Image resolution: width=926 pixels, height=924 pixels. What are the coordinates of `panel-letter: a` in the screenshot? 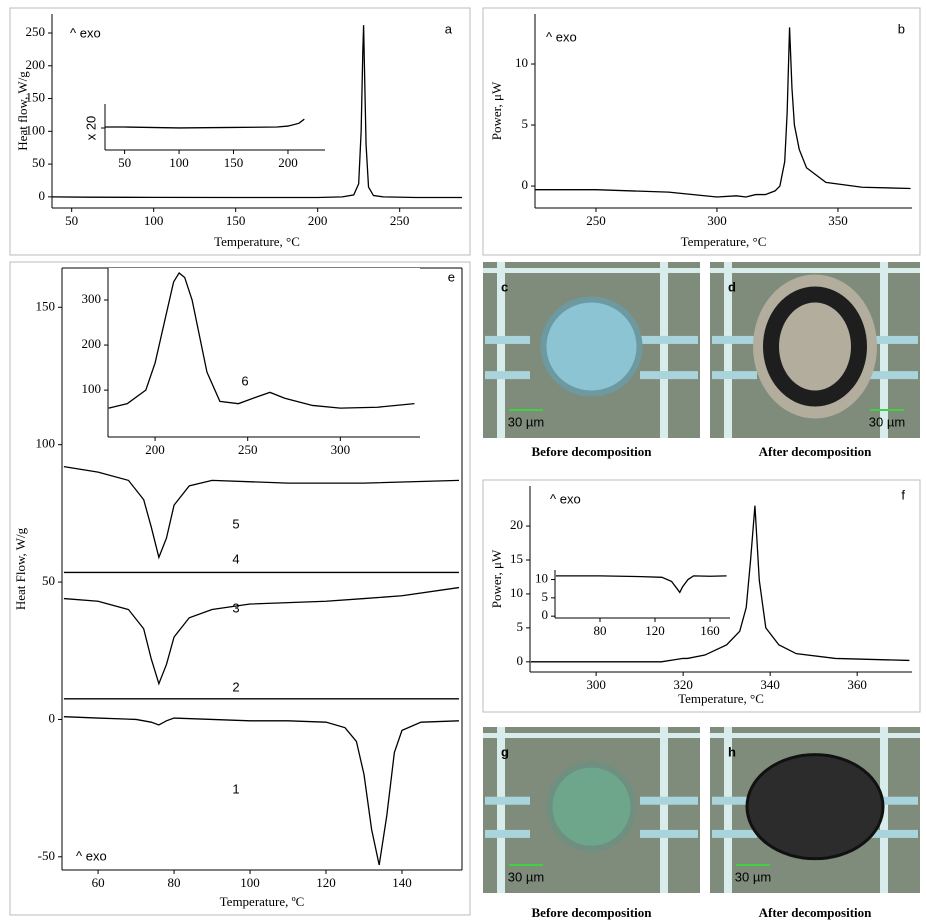 It's located at (449, 28).